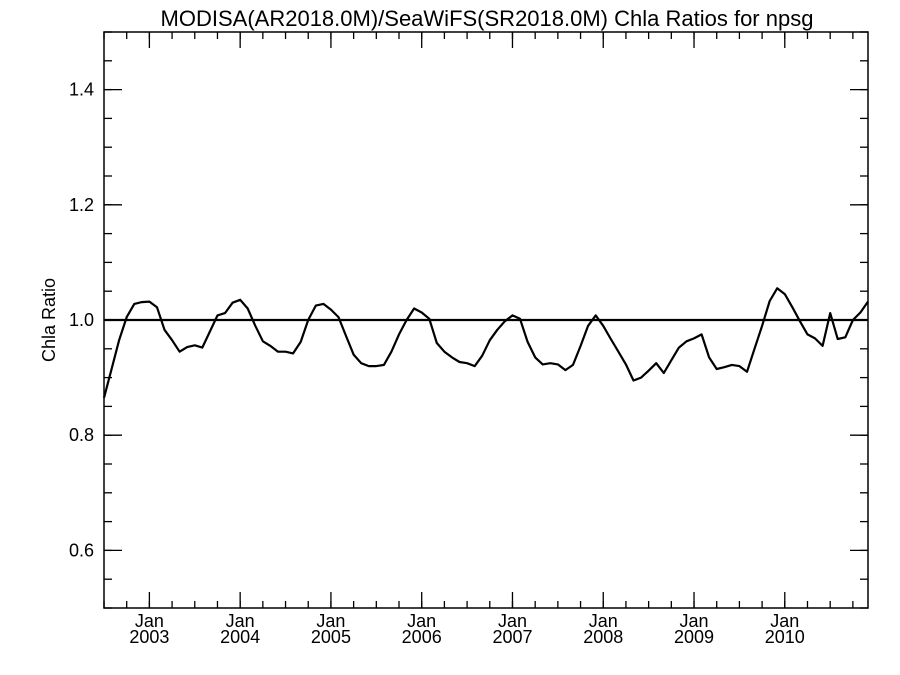  What do you see at coordinates (331, 637) in the screenshot?
I see `x-tick-label-year: 2005` at bounding box center [331, 637].